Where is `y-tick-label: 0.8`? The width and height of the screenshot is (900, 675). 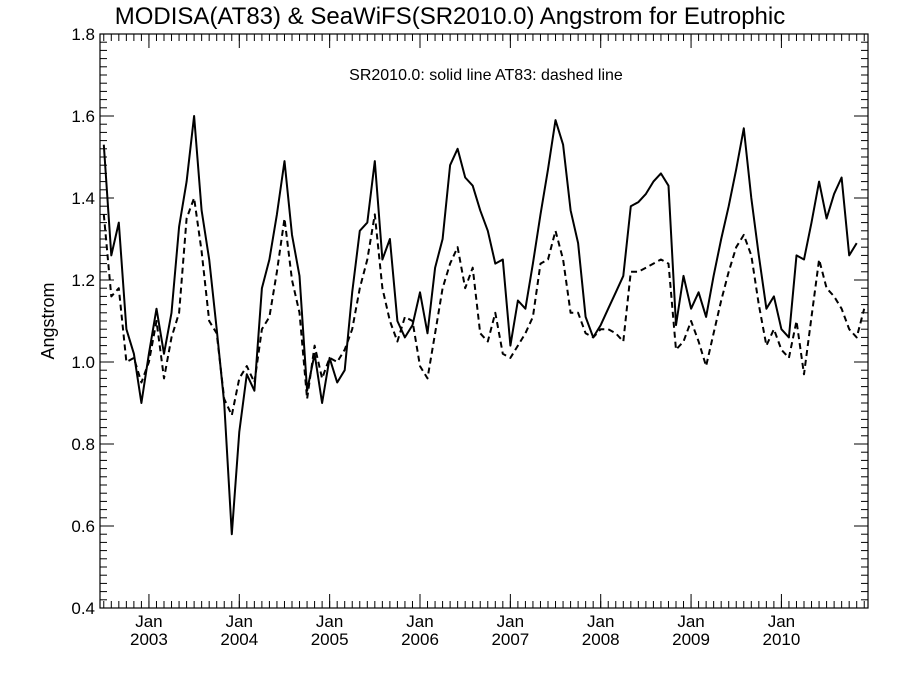 y-tick-label: 0.8 is located at coordinates (83, 444).